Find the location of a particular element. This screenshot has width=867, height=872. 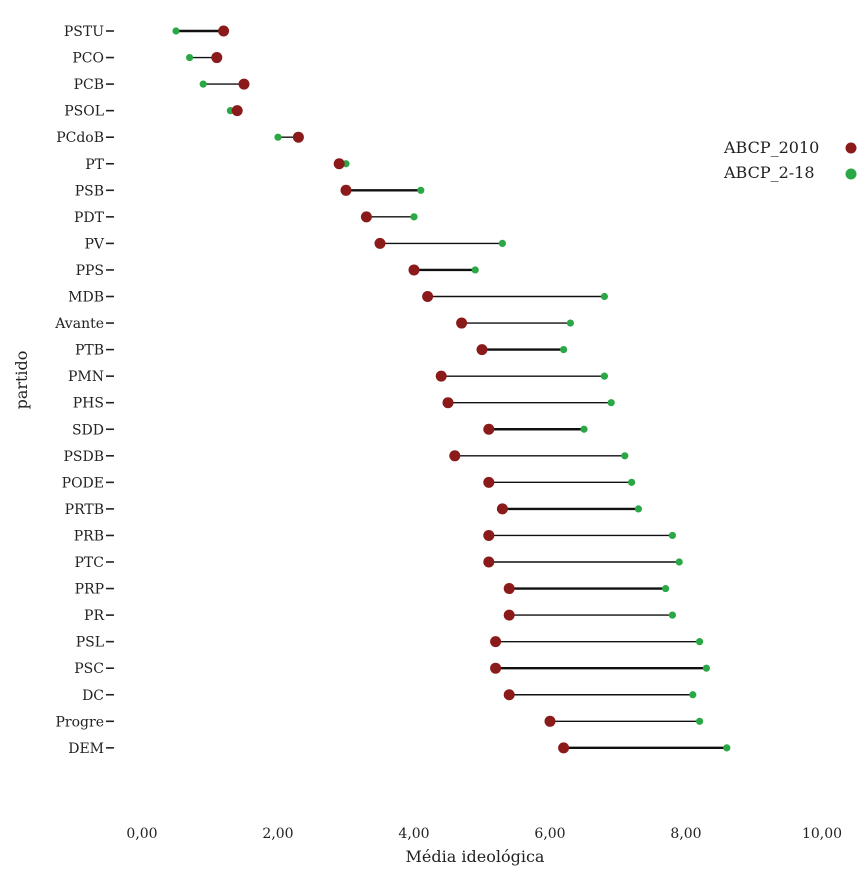

point-abcp-2-18-progre is located at coordinates (700, 721).